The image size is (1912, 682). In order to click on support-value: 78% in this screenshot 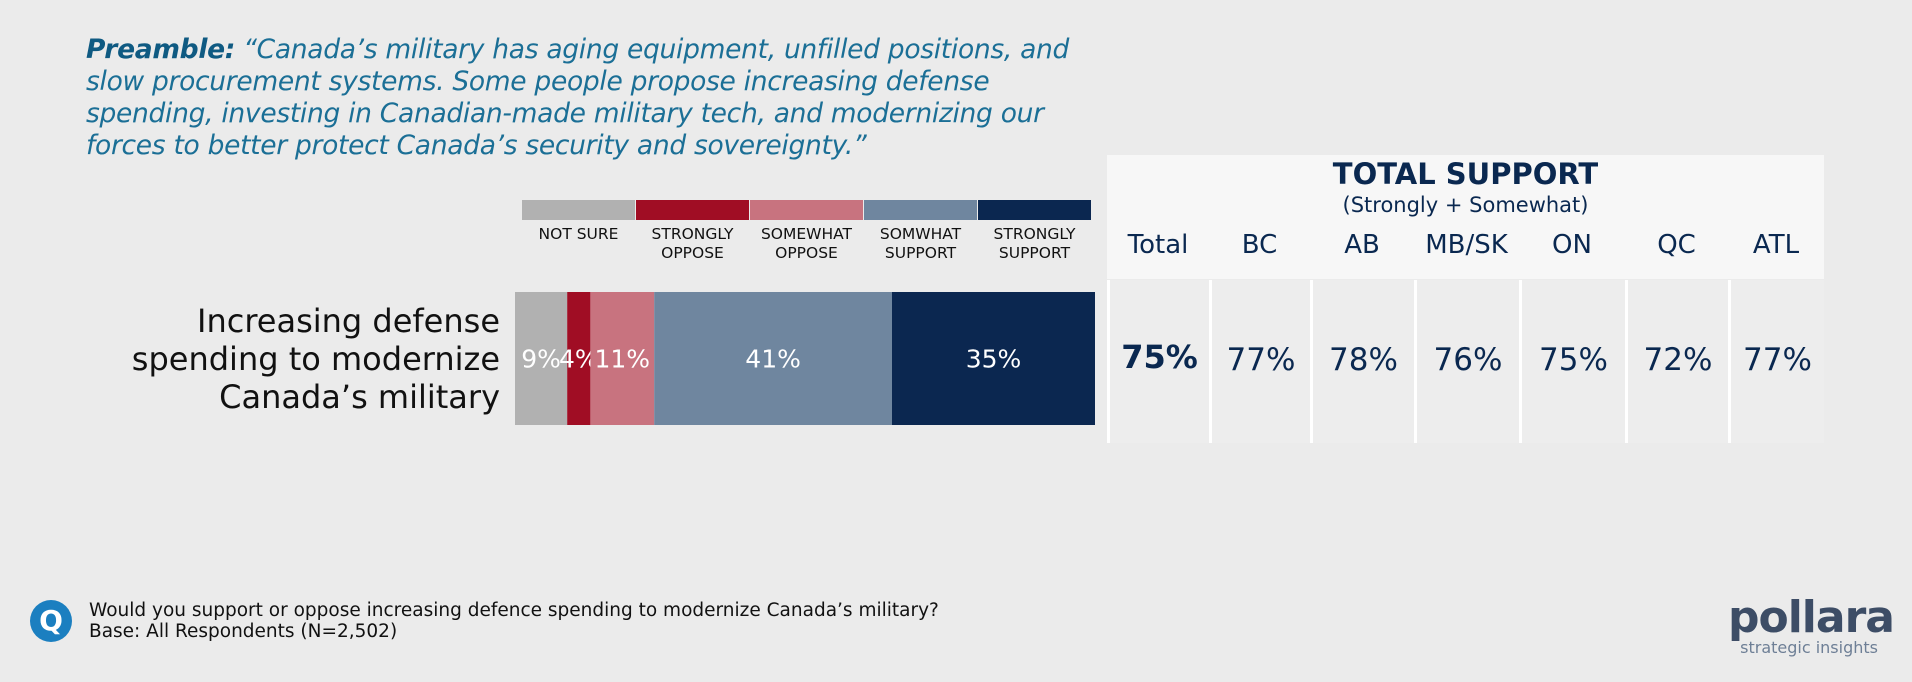, I will do `click(1363, 360)`.